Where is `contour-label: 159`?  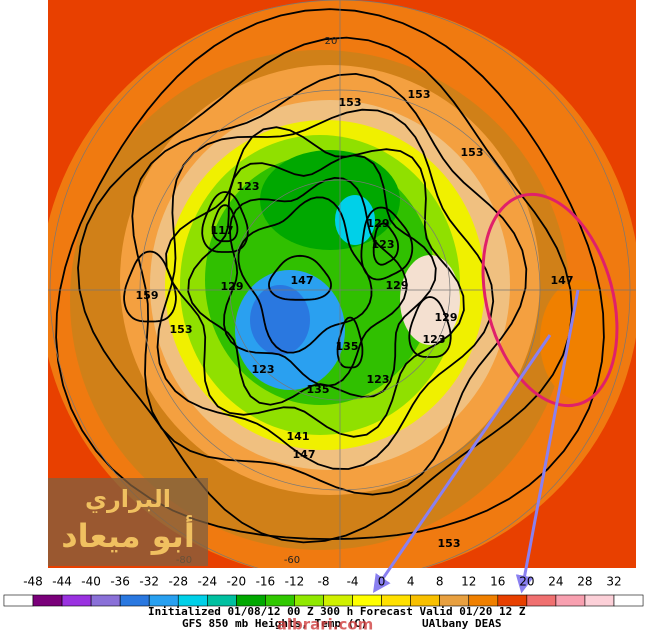 contour-label: 159 is located at coordinates (147, 295).